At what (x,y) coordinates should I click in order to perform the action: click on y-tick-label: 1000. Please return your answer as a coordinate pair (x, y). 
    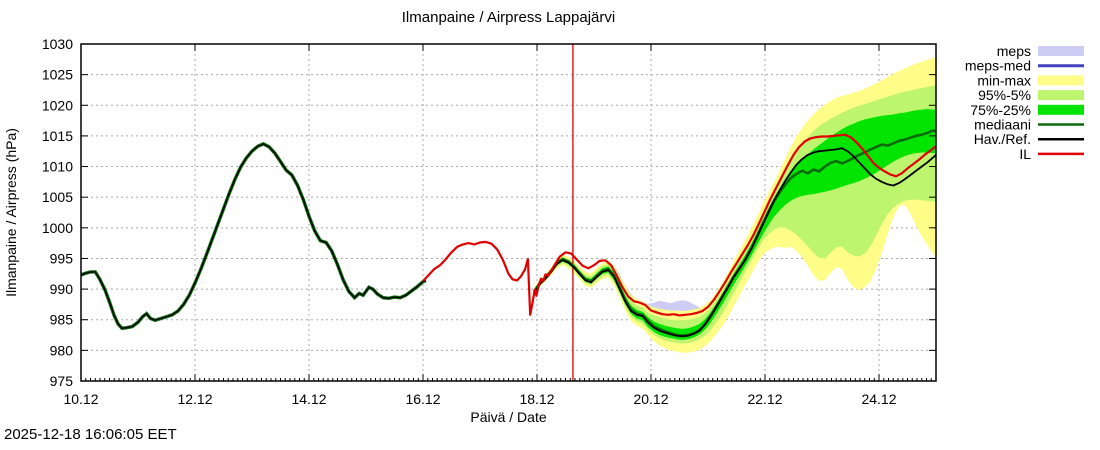
    Looking at the image, I should click on (57, 228).